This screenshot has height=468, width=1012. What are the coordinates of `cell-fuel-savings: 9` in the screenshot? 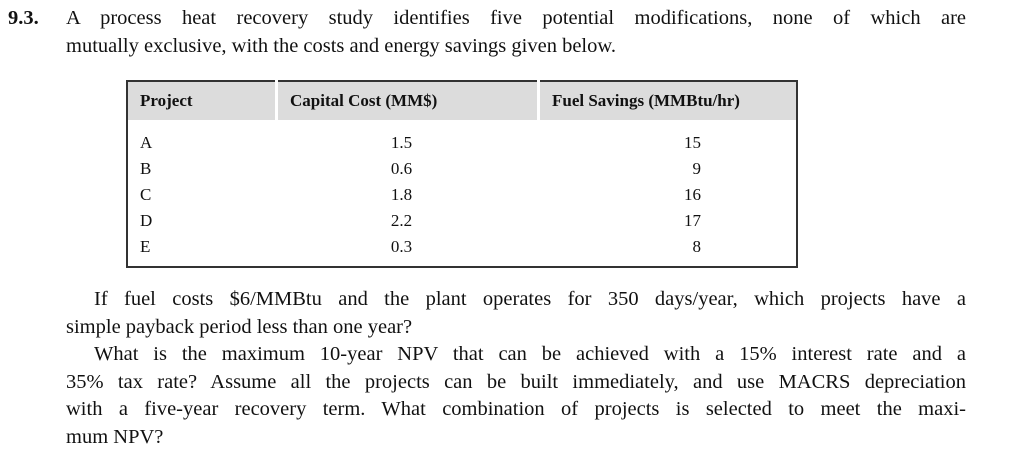 It's located at (697, 168).